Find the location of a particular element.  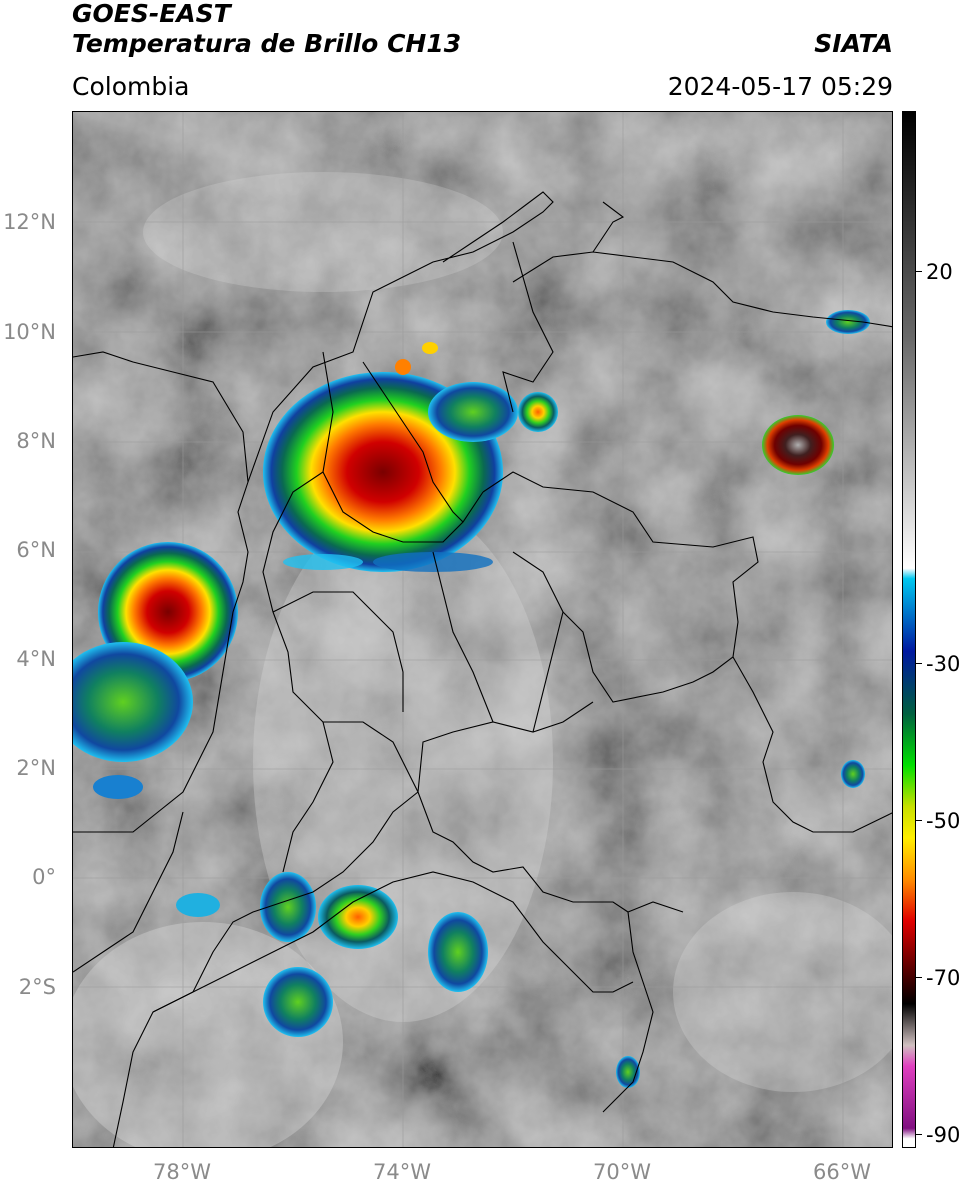

lon-label-74W: 74°W is located at coordinates (402, 1172).